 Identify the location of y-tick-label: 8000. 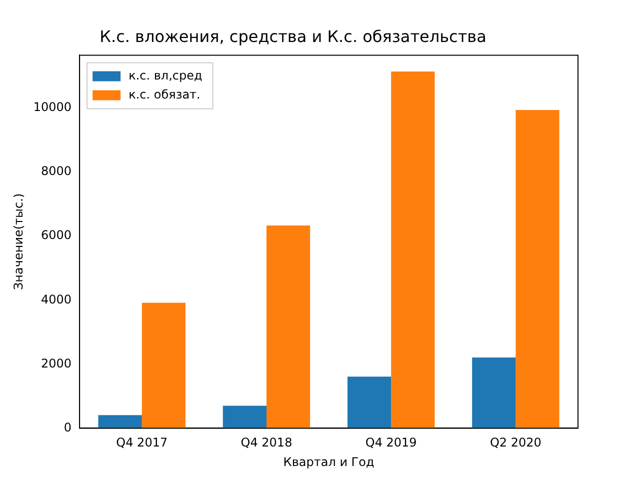
(56, 171).